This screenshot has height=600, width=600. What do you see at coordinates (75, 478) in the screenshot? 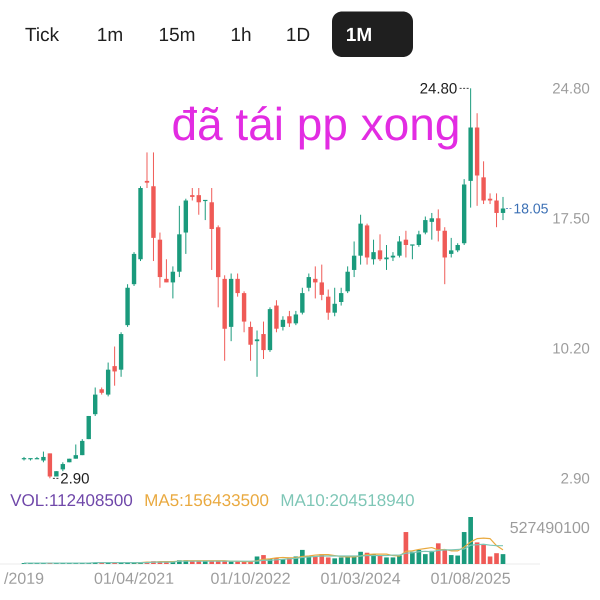
I see `annotation: 2.90` at bounding box center [75, 478].